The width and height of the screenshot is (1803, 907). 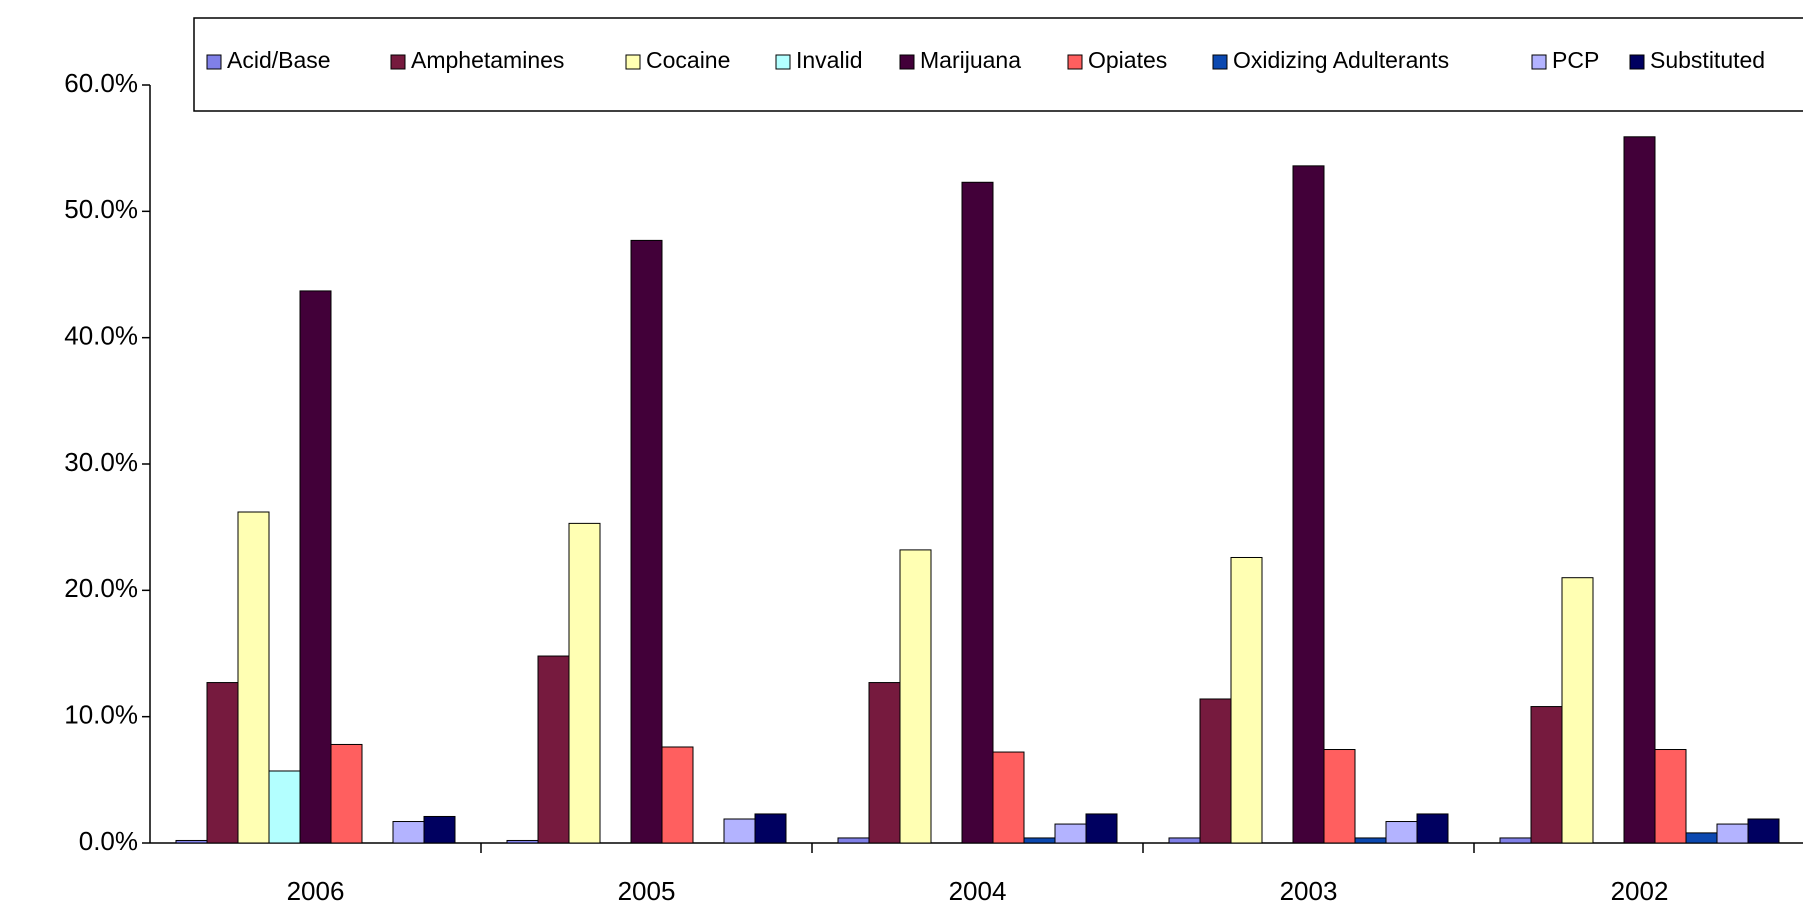 I want to click on legend-label: Amphetamines, so click(x=487, y=60).